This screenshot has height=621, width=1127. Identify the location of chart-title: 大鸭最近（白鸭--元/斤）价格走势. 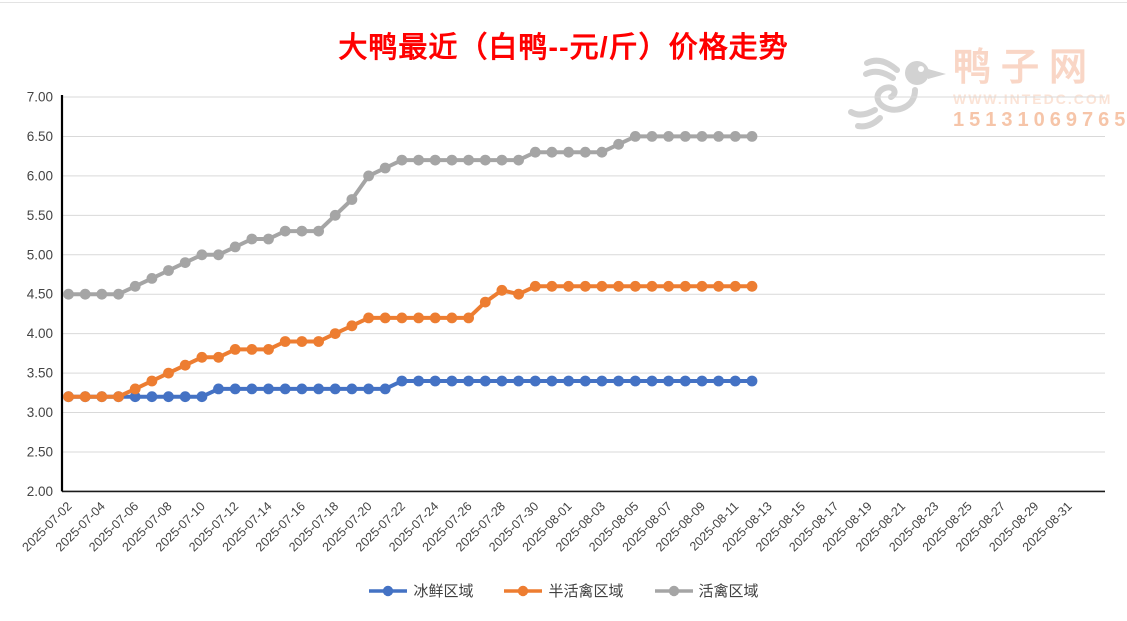
(563, 48).